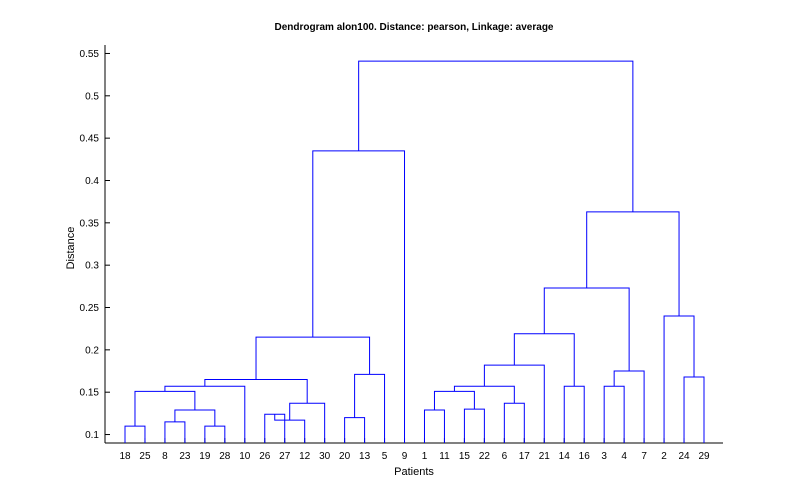 This screenshot has height=500, width=800. I want to click on leaf-label: 11, so click(444, 456).